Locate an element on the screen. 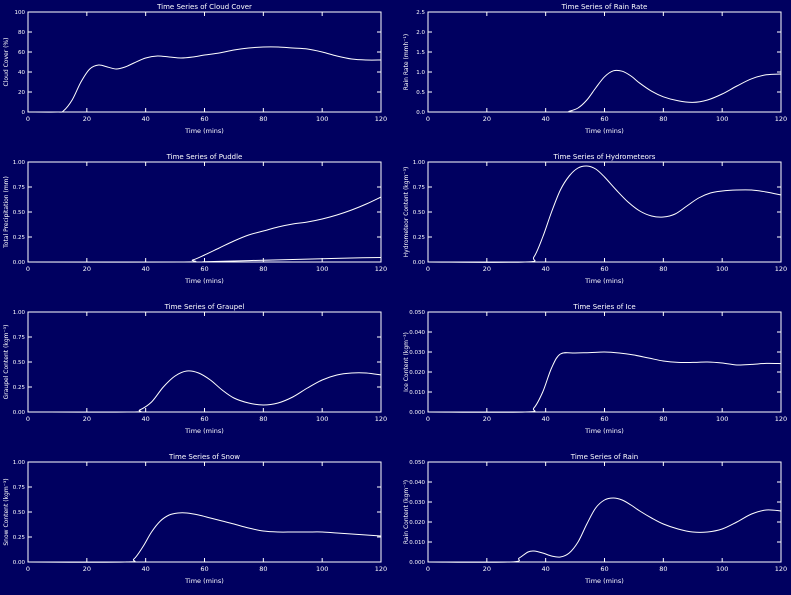 This screenshot has height=595, width=791. y-tick-label: 0.0 is located at coordinates (420, 113).